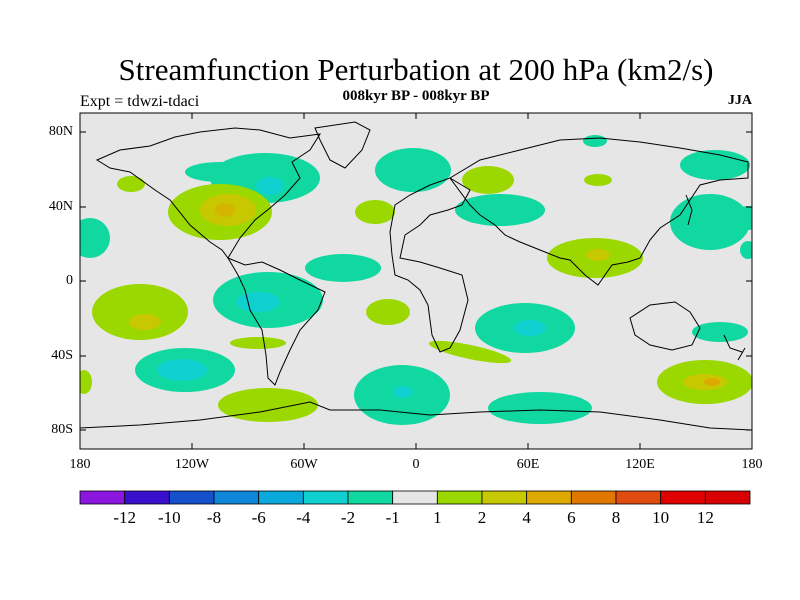 Image resolution: width=800 pixels, height=600 pixels. What do you see at coordinates (69, 280) in the screenshot?
I see `lat-tick-0: 0` at bounding box center [69, 280].